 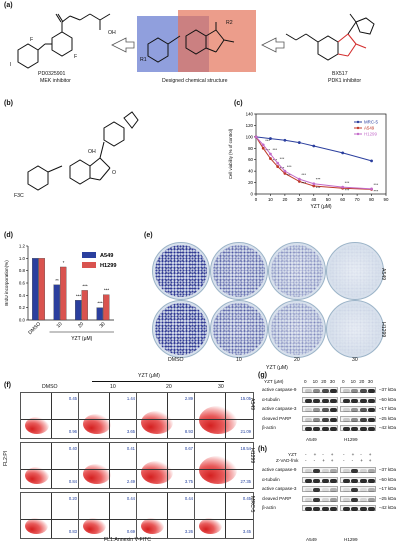 I want to click on blot-kda-label: –37 kDa, so click(x=388, y=389).